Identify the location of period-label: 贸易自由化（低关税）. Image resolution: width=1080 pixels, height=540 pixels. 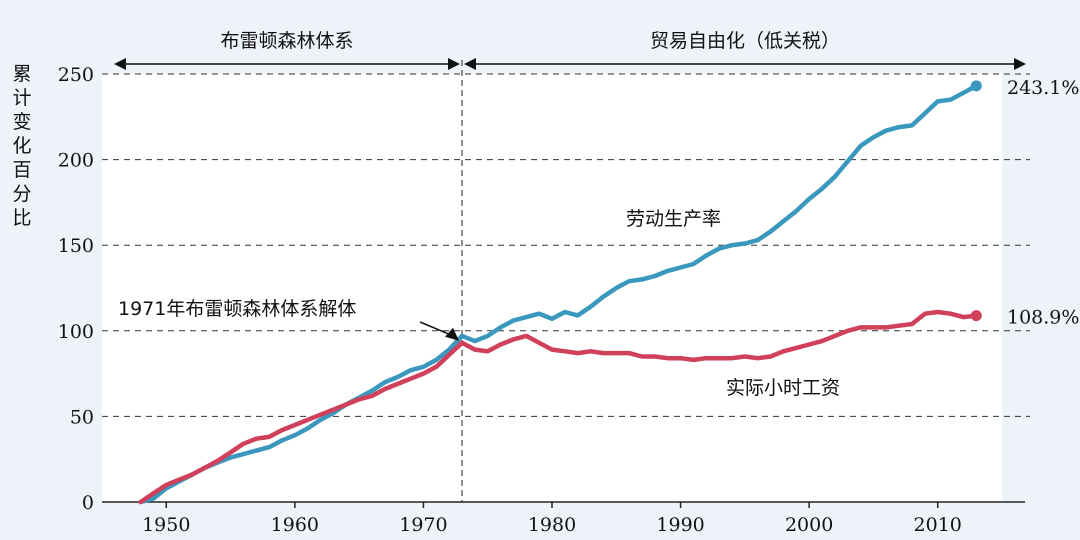
(745, 41).